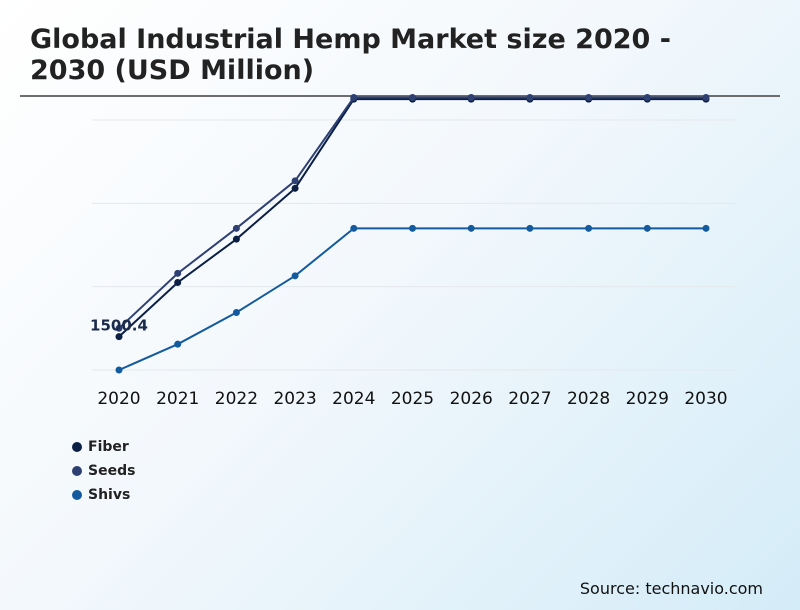  Describe the element at coordinates (353, 399) in the screenshot. I see `x-tick-label-2024: 2024` at that location.